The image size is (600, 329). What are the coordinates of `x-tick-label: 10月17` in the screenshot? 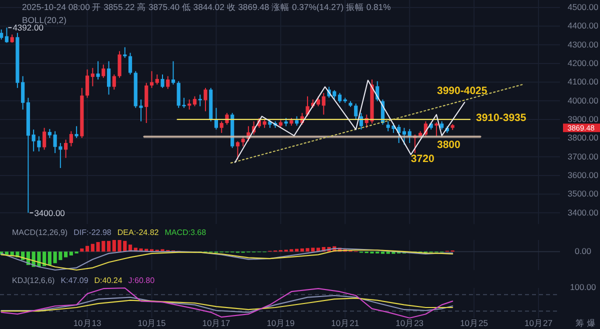 It's located at (216, 323).